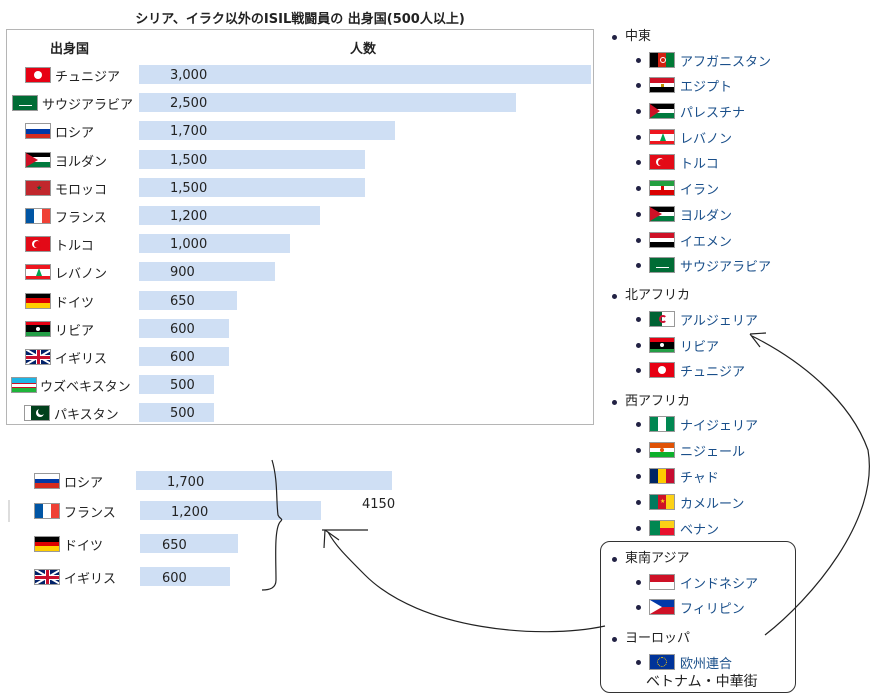  I want to click on country-label: レバノン, so click(81, 275).